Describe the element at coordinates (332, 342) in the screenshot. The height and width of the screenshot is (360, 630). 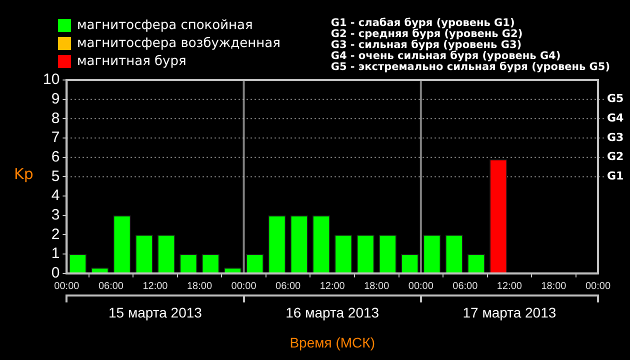
I see `x-axis-title: Время (МСК)` at that location.